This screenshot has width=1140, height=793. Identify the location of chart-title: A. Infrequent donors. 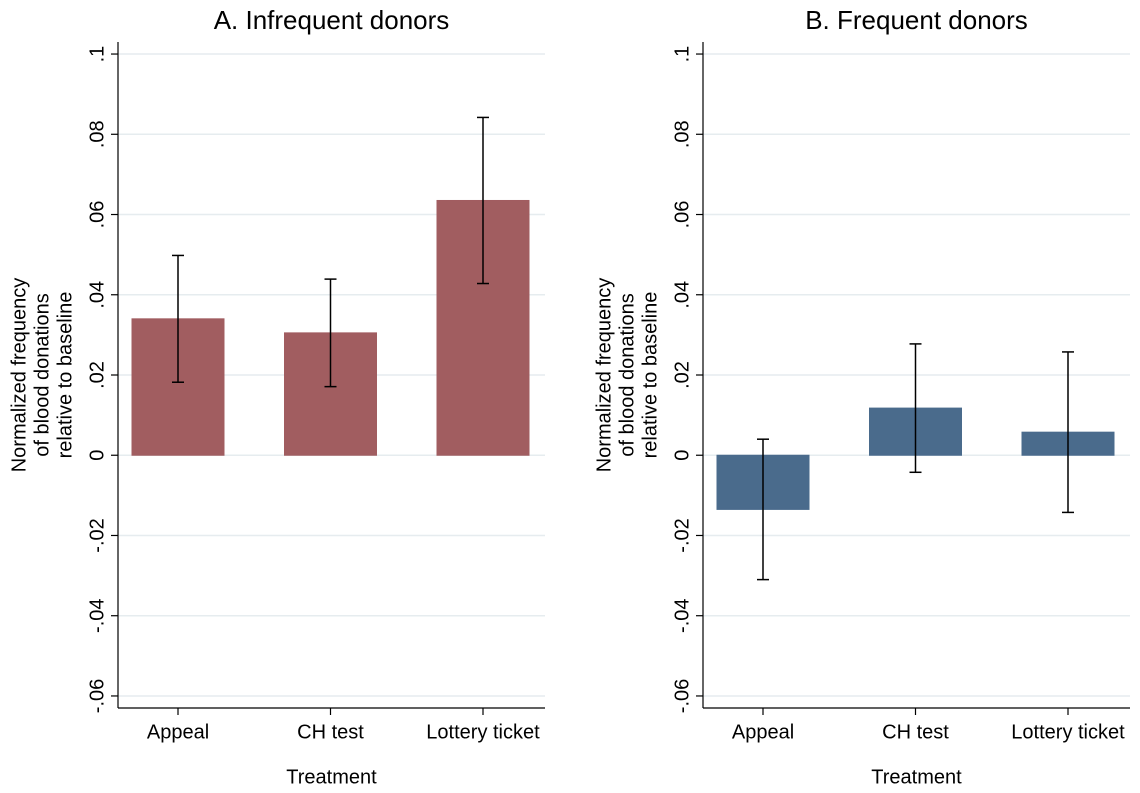
(332, 20).